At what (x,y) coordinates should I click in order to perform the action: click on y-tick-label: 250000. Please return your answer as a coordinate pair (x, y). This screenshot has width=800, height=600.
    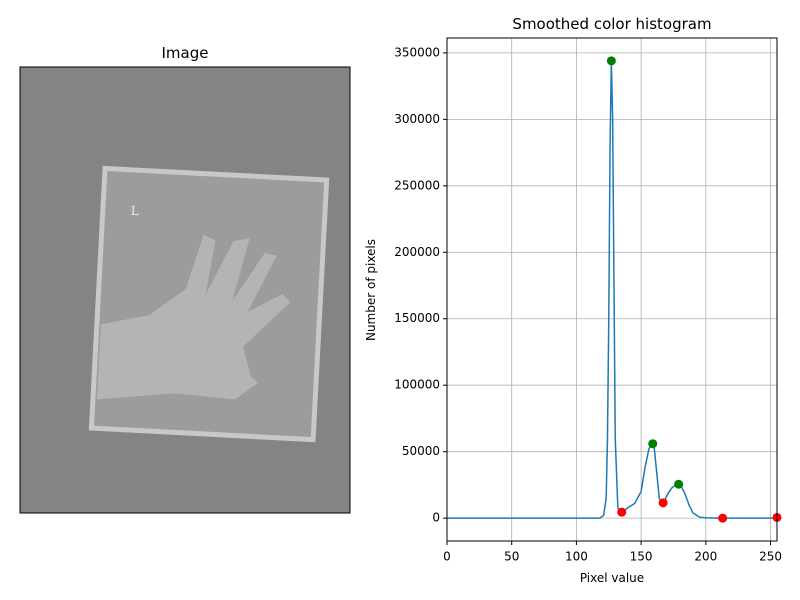
    Looking at the image, I should click on (417, 185).